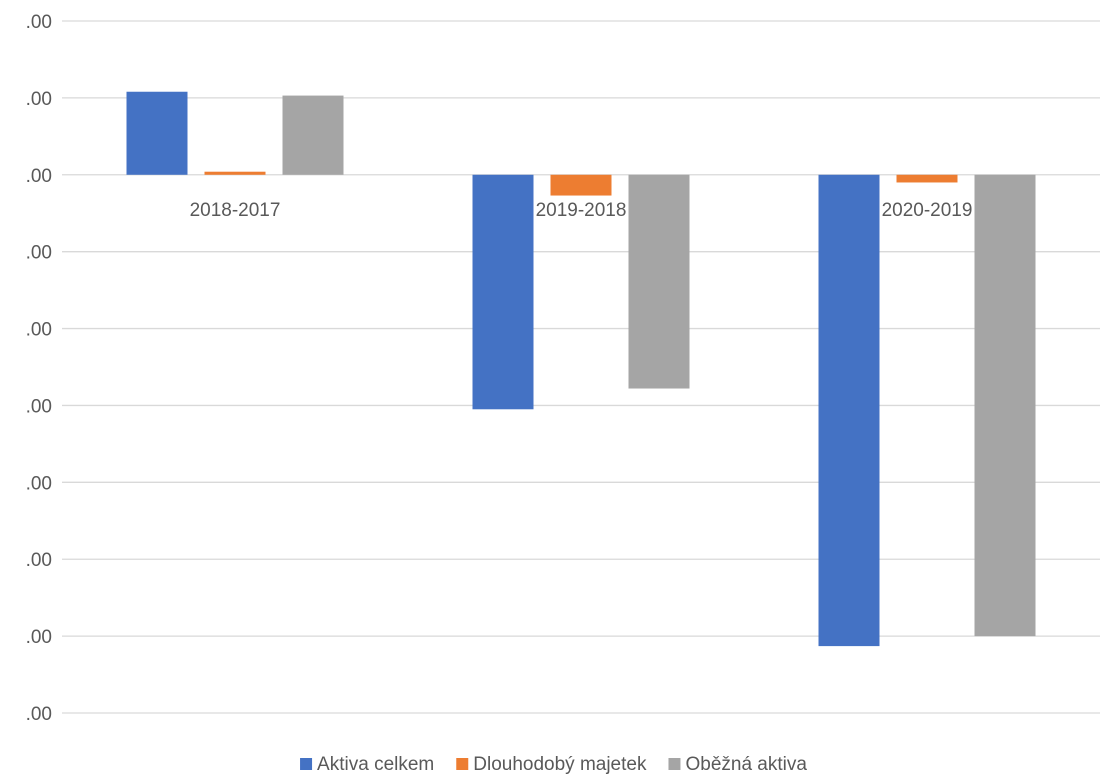 Image resolution: width=1107 pixels, height=780 pixels. I want to click on y-axis-tick-labels: .00 .00 .00 .00 .00 .00 .00 .00 .00 .00, so click(39, 368).